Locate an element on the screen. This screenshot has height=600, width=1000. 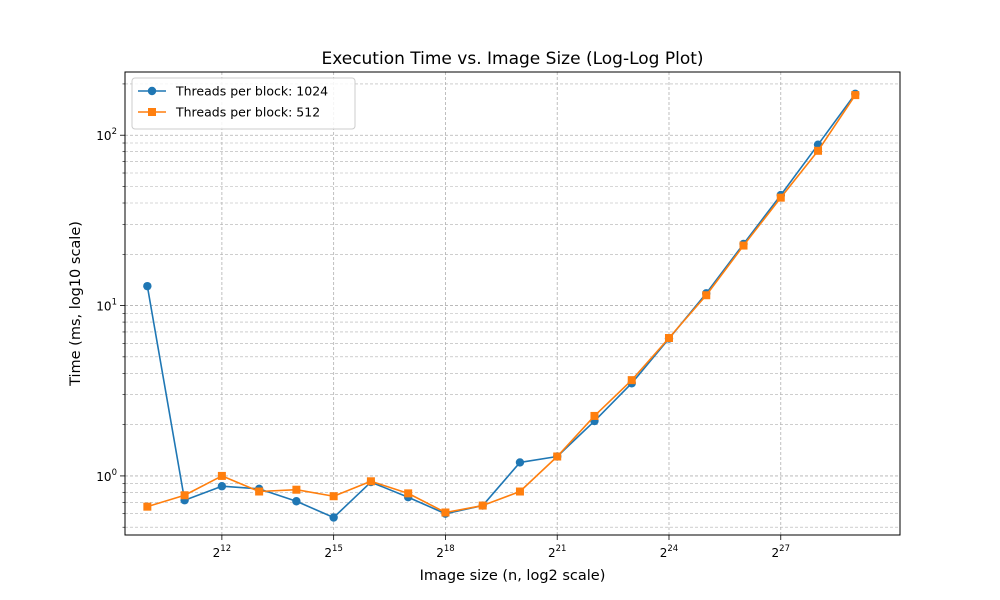
x-tick-label: 215 is located at coordinates (333, 552).